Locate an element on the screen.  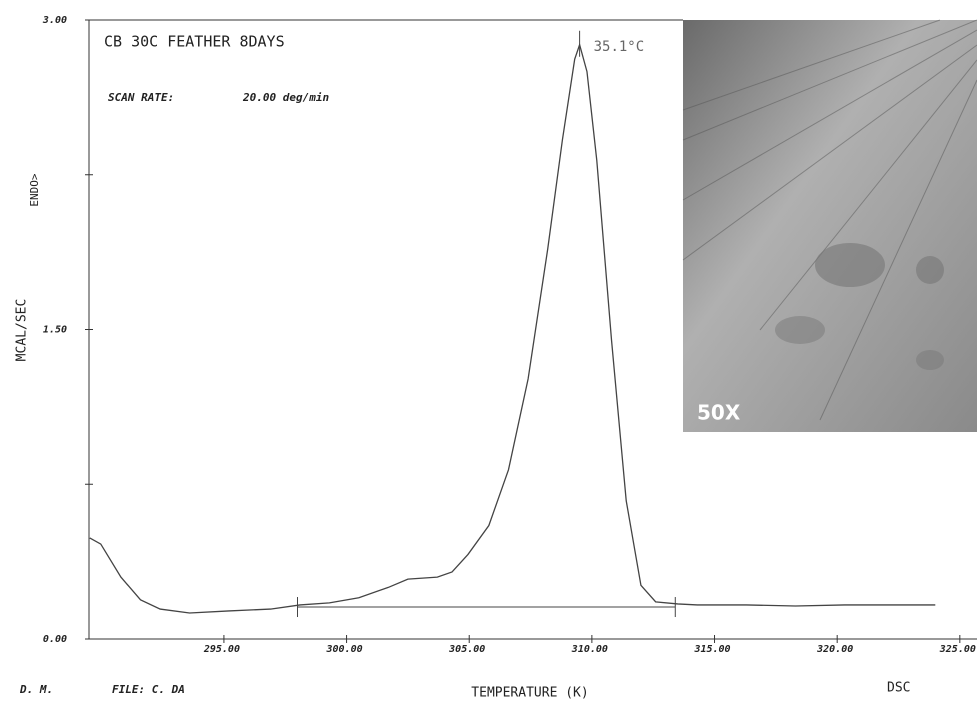
x-tick-label: 295.00 is located at coordinates (221, 649).